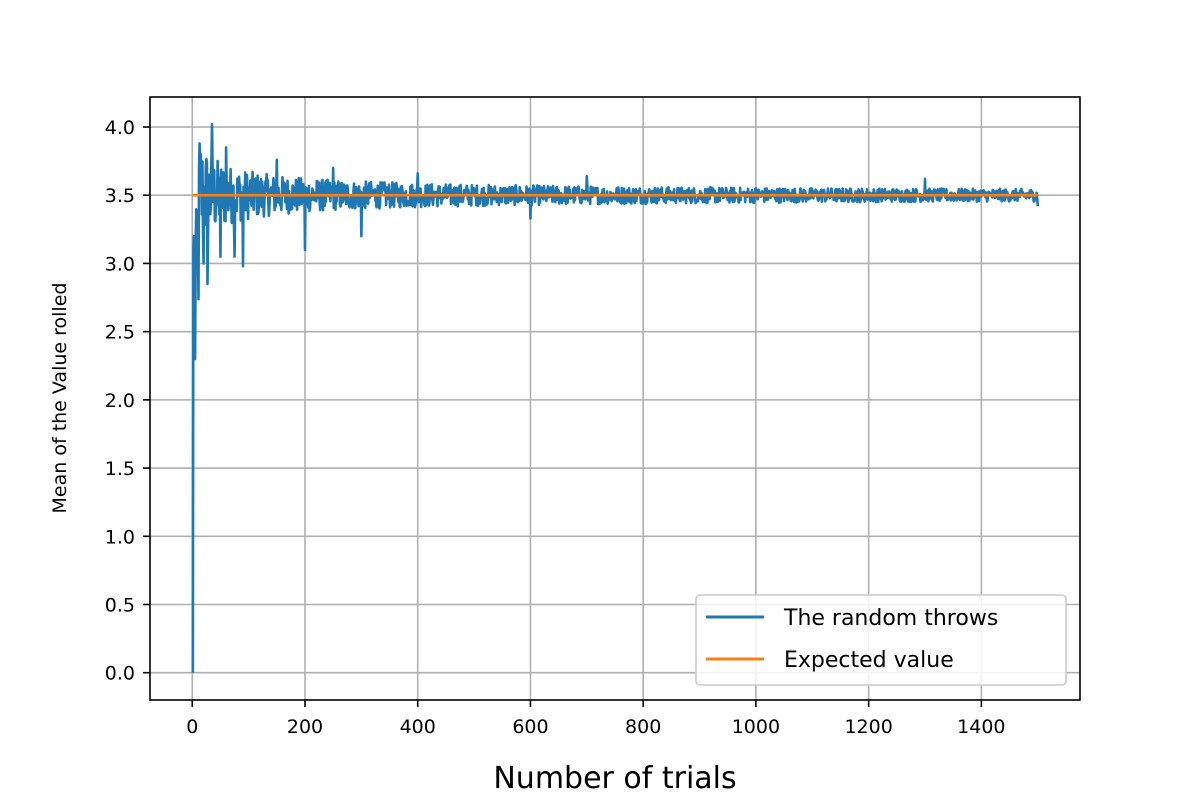  What do you see at coordinates (643, 727) in the screenshot?
I see `x-tick-label: 800` at bounding box center [643, 727].